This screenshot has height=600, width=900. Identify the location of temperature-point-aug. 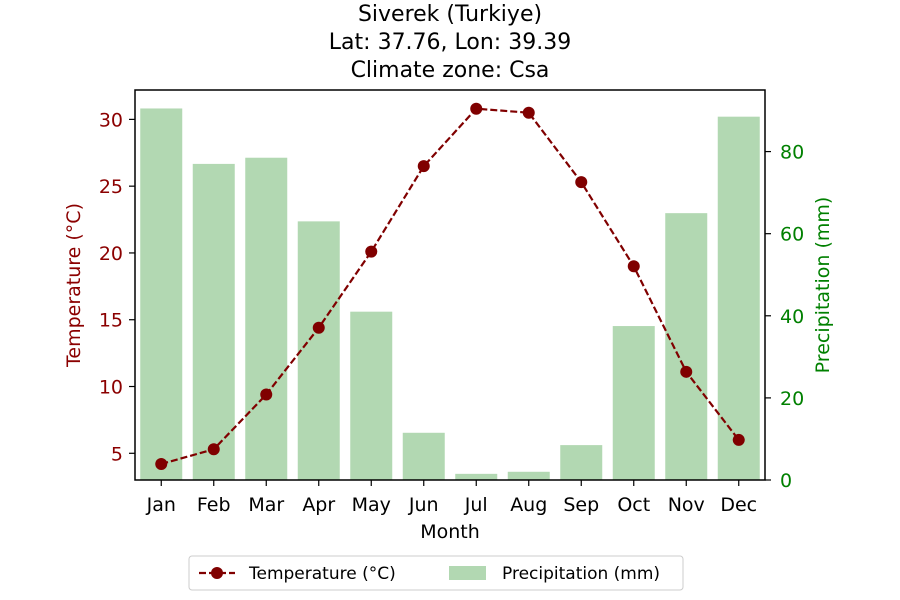
(528, 112).